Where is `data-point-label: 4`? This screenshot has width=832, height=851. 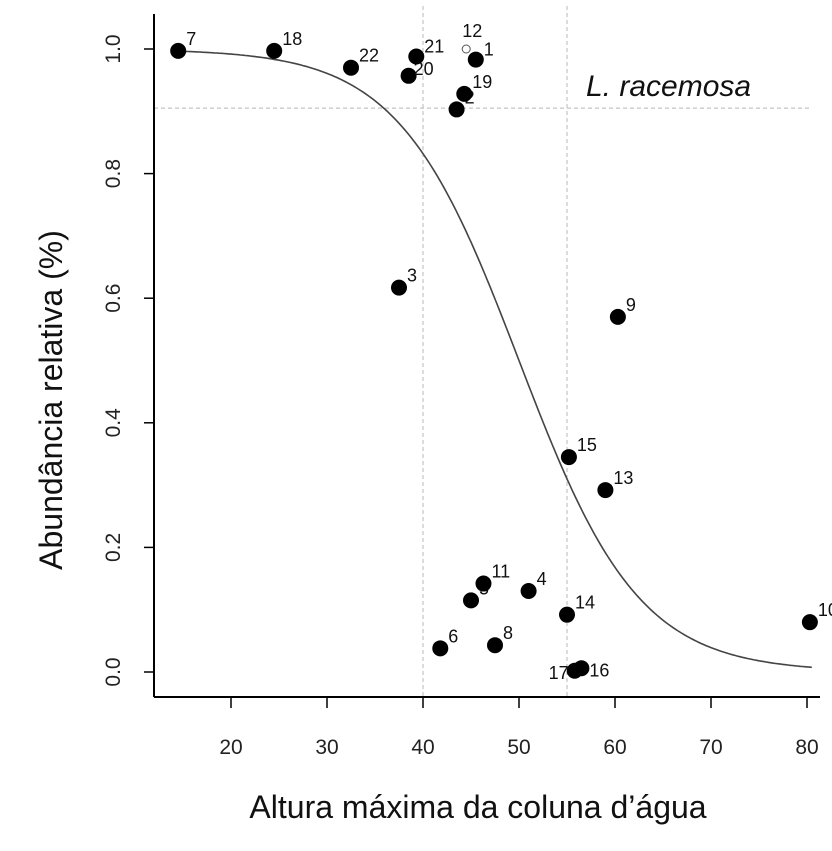 data-point-label: 4 is located at coordinates (542, 579).